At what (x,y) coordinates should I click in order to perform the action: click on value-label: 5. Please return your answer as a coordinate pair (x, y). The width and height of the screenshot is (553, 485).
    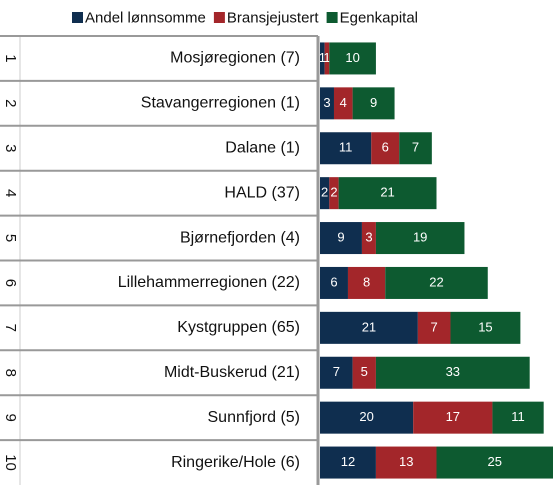
    Looking at the image, I should click on (364, 371).